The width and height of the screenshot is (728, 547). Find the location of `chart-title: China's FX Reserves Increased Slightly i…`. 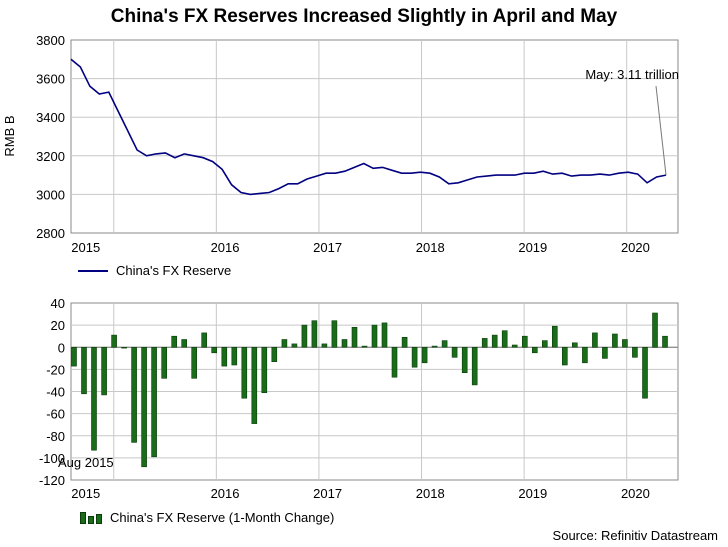

chart-title: China's FX Reserves Increased Slightly i… is located at coordinates (364, 16).